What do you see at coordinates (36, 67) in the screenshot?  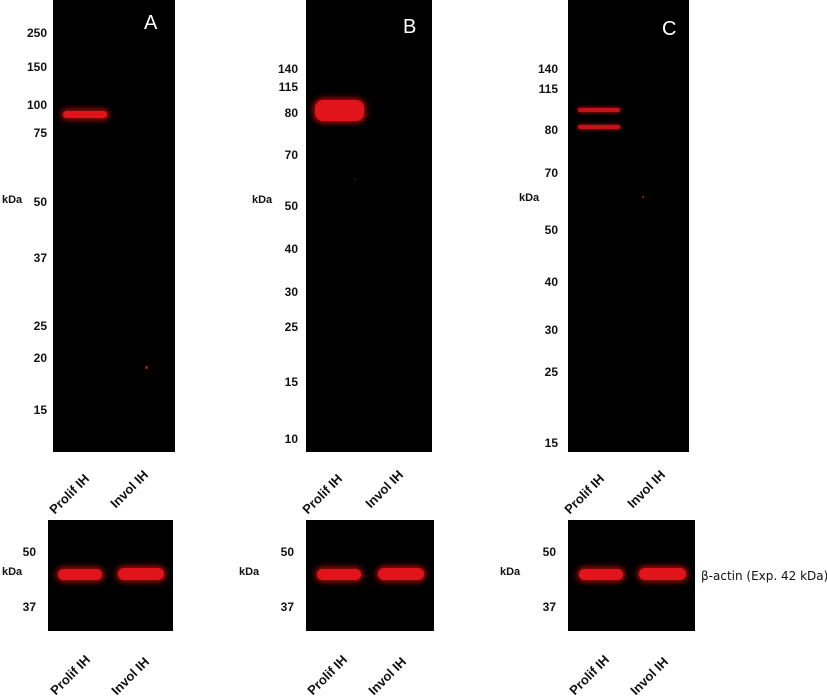 I see `blot-a-marker-150: 150` at bounding box center [36, 67].